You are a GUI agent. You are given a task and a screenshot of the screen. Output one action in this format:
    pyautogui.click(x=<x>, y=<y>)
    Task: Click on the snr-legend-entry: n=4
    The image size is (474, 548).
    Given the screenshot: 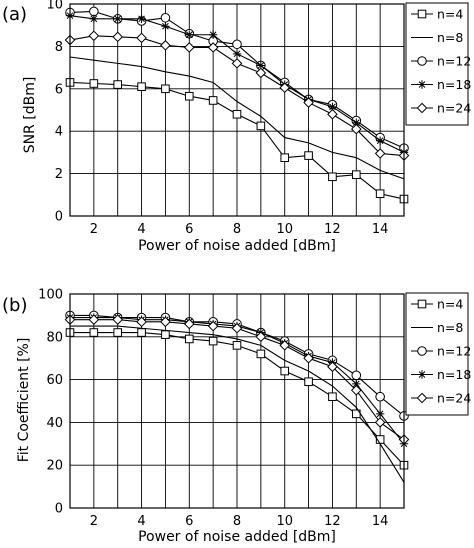 What is the action you would take?
    pyautogui.click(x=437, y=14)
    